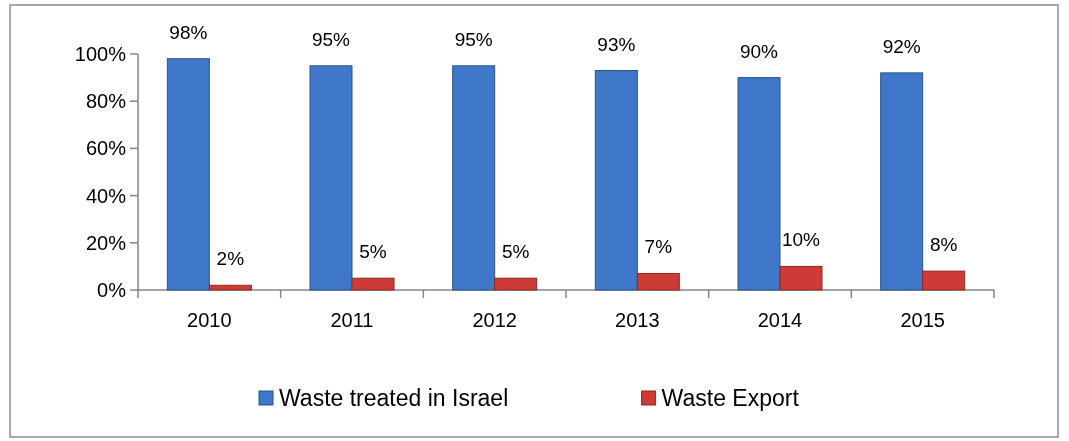 This screenshot has height=441, width=1069. What do you see at coordinates (943, 245) in the screenshot?
I see `data-label: 8%` at bounding box center [943, 245].